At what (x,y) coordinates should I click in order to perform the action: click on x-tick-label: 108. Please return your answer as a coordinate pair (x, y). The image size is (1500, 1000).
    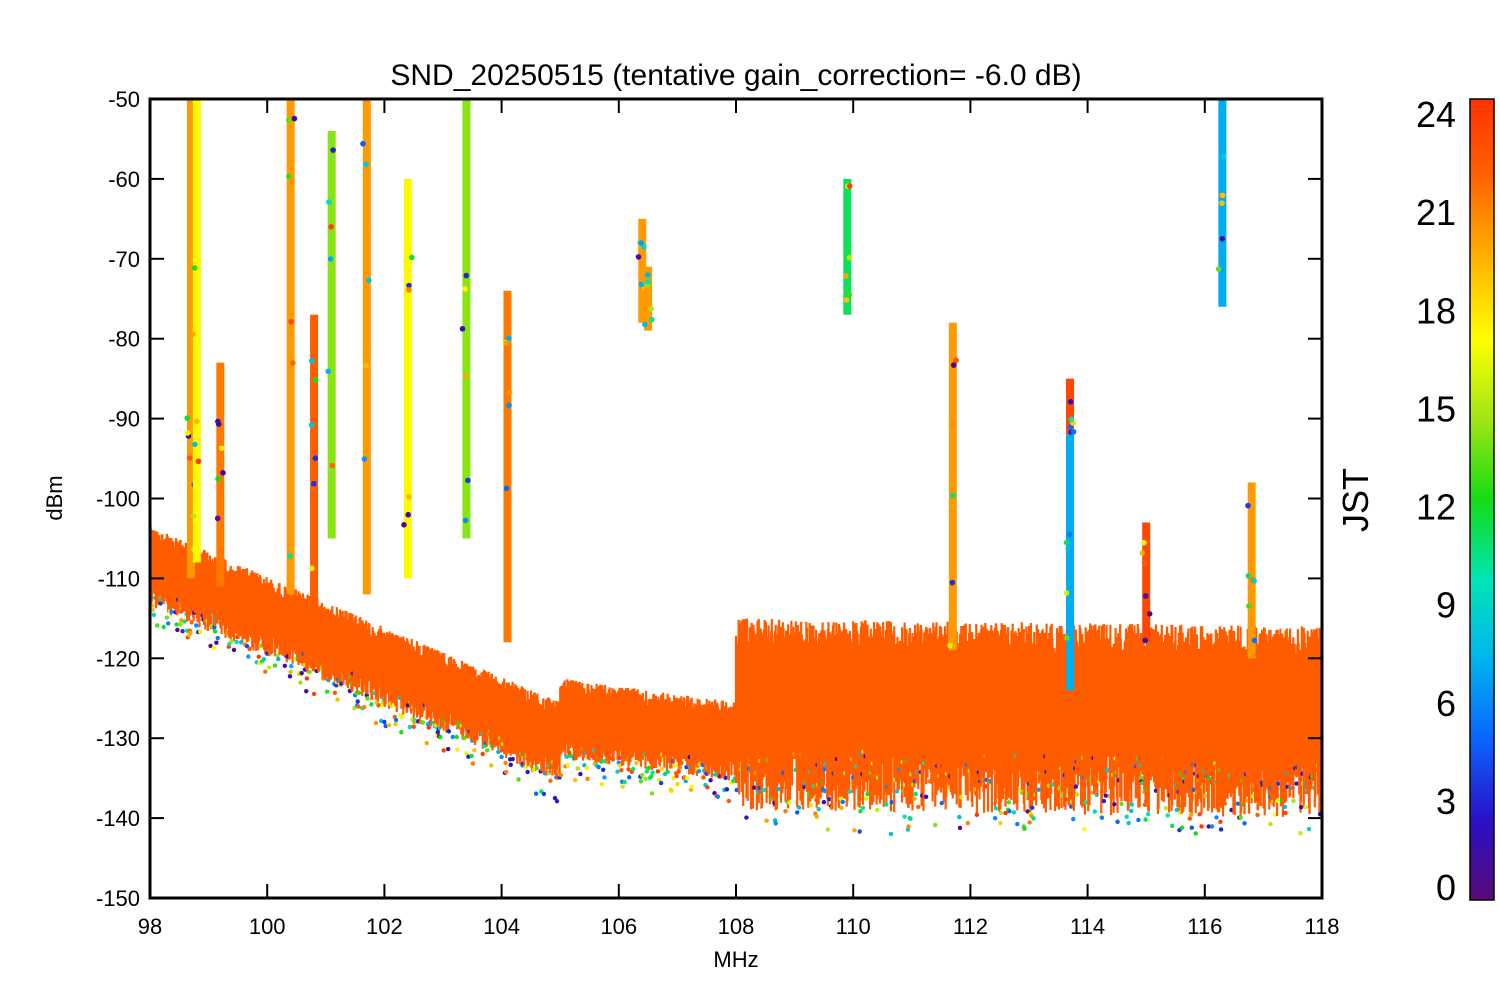
    Looking at the image, I should click on (736, 926).